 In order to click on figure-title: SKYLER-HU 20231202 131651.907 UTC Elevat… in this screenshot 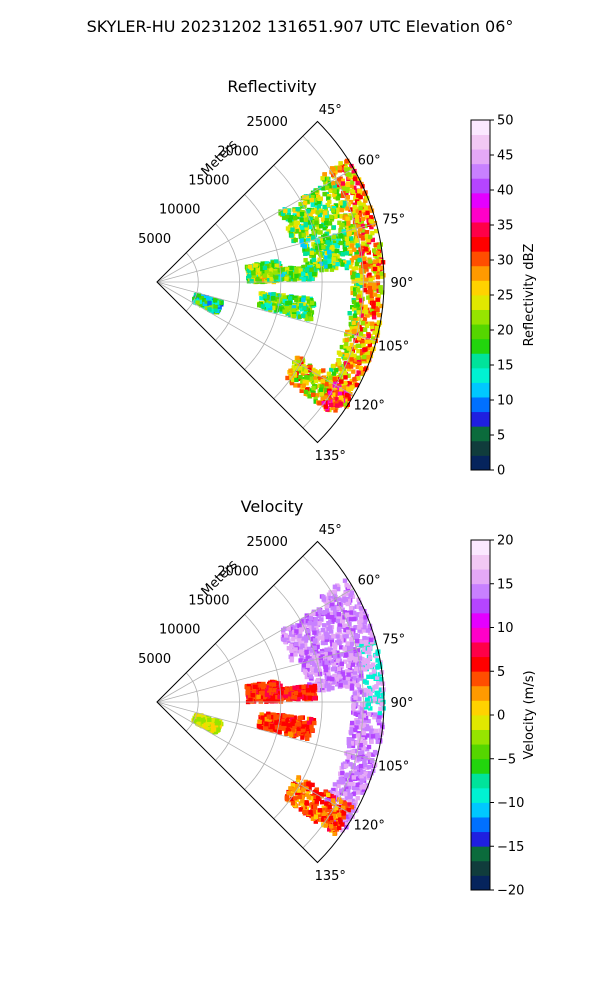, I will do `click(300, 26)`.